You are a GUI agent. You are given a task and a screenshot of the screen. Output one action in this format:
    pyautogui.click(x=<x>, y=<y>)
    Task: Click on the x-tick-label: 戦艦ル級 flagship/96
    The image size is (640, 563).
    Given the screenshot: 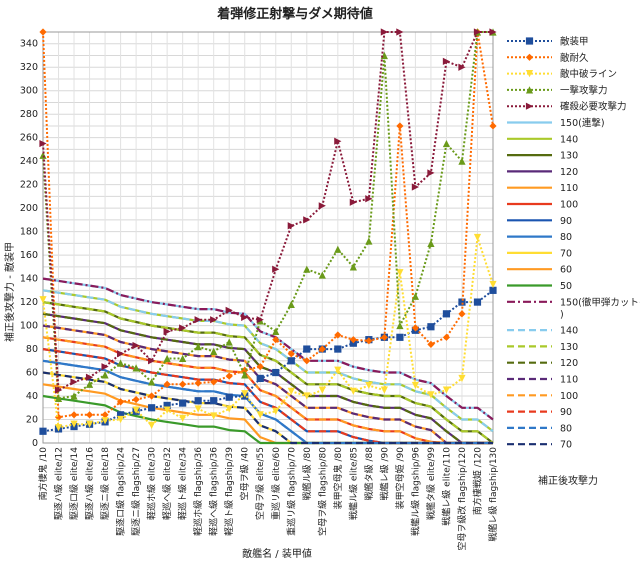 What is the action you would take?
    pyautogui.click(x=415, y=491)
    